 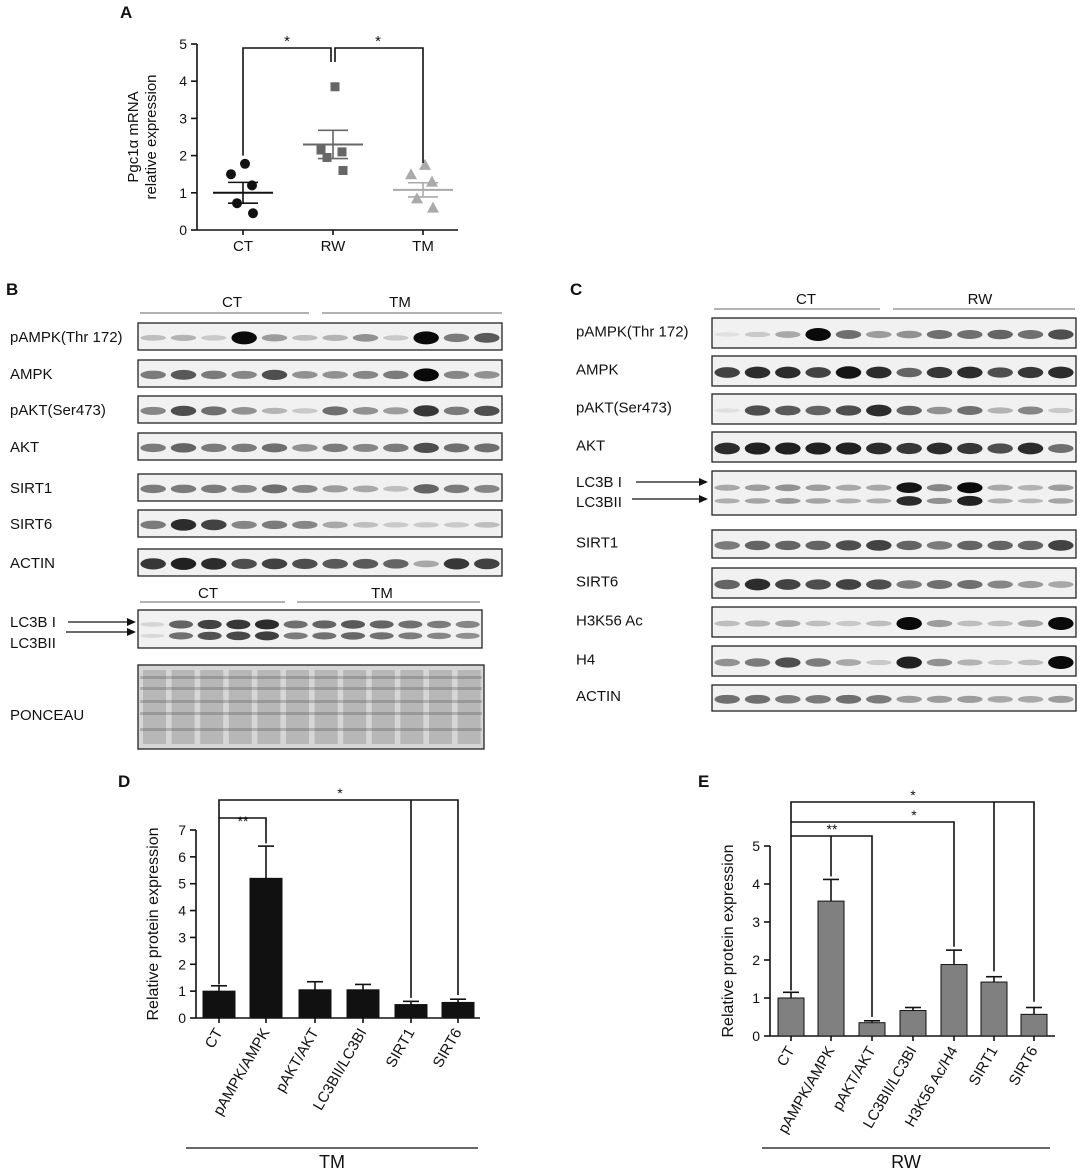 What do you see at coordinates (423, 246) in the screenshot?
I see `x-tick-label: TM` at bounding box center [423, 246].